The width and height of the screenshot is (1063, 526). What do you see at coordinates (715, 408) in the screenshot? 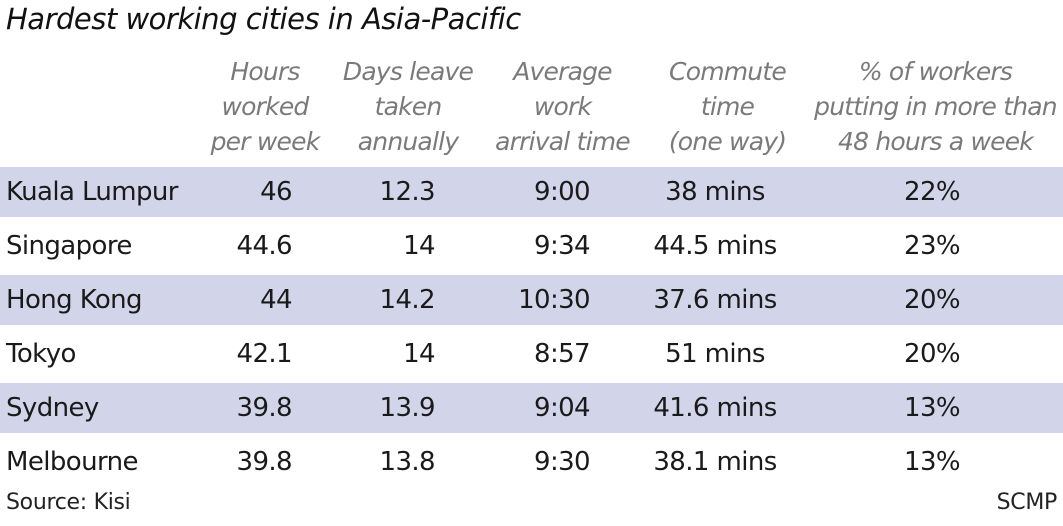
I see `commute-value: 41.6 mins` at bounding box center [715, 408].